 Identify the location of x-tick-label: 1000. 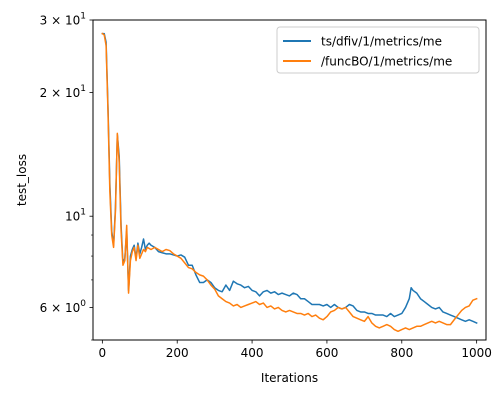
(476, 353).